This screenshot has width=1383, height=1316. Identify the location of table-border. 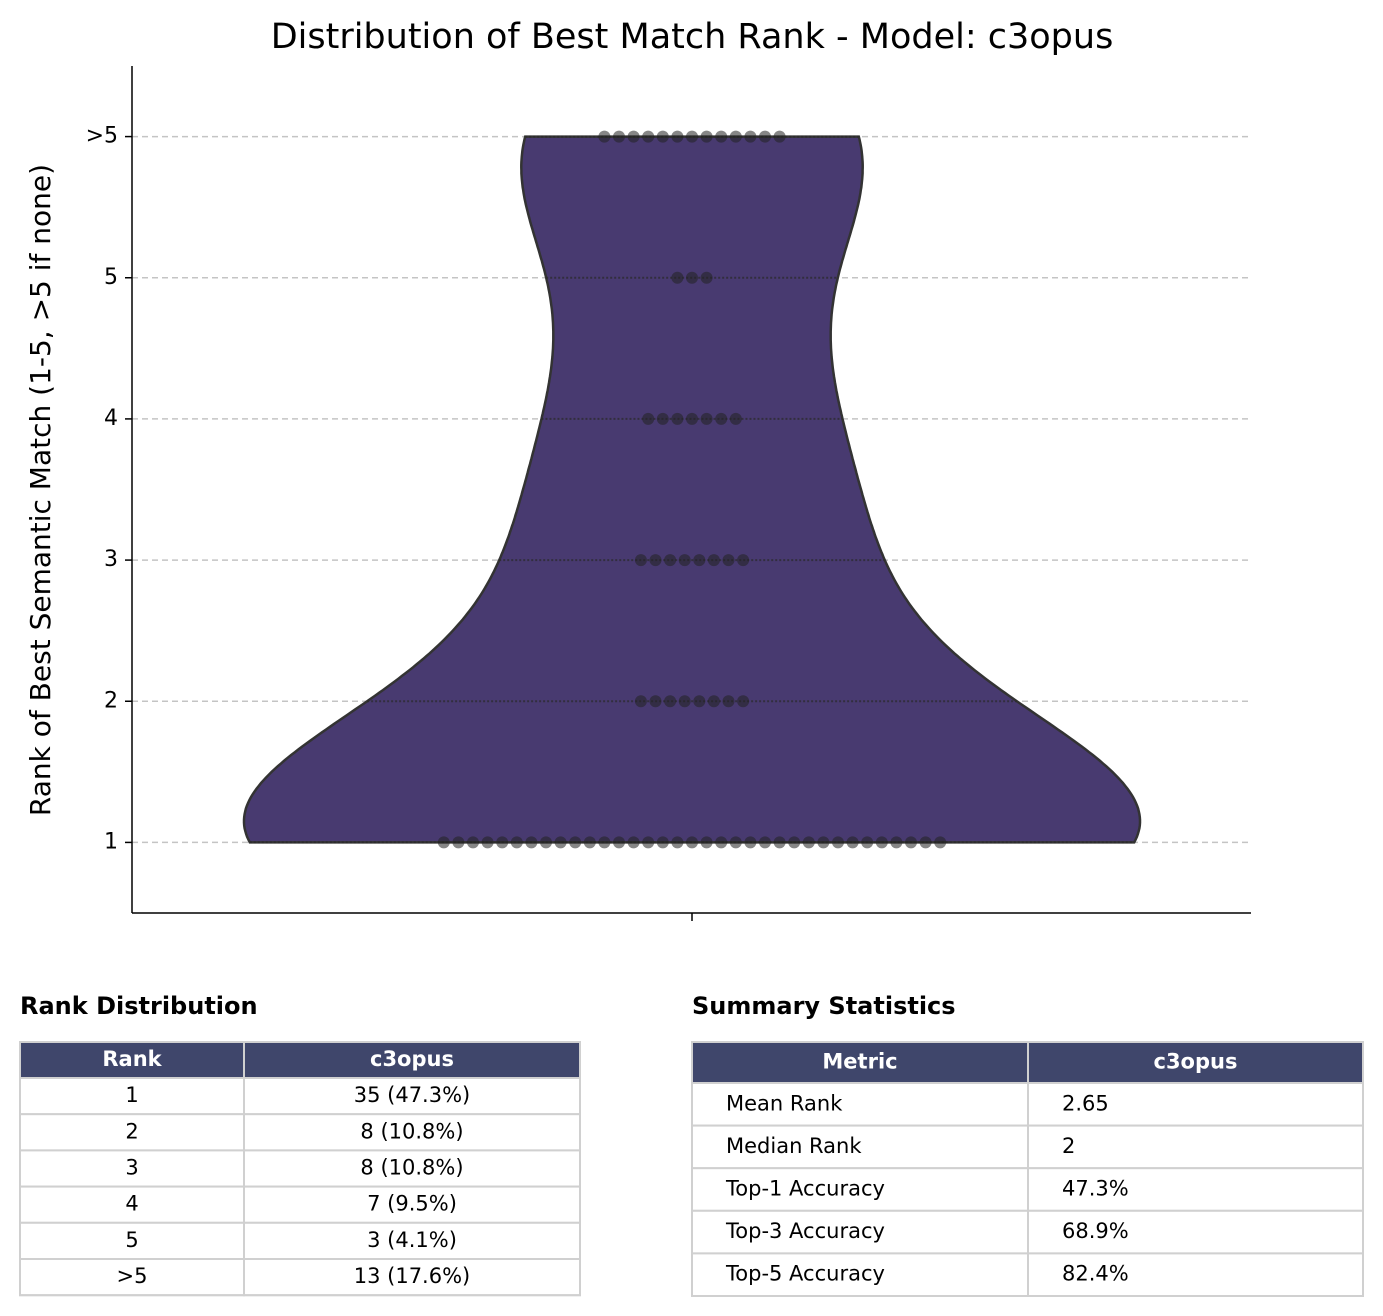
(300, 1169).